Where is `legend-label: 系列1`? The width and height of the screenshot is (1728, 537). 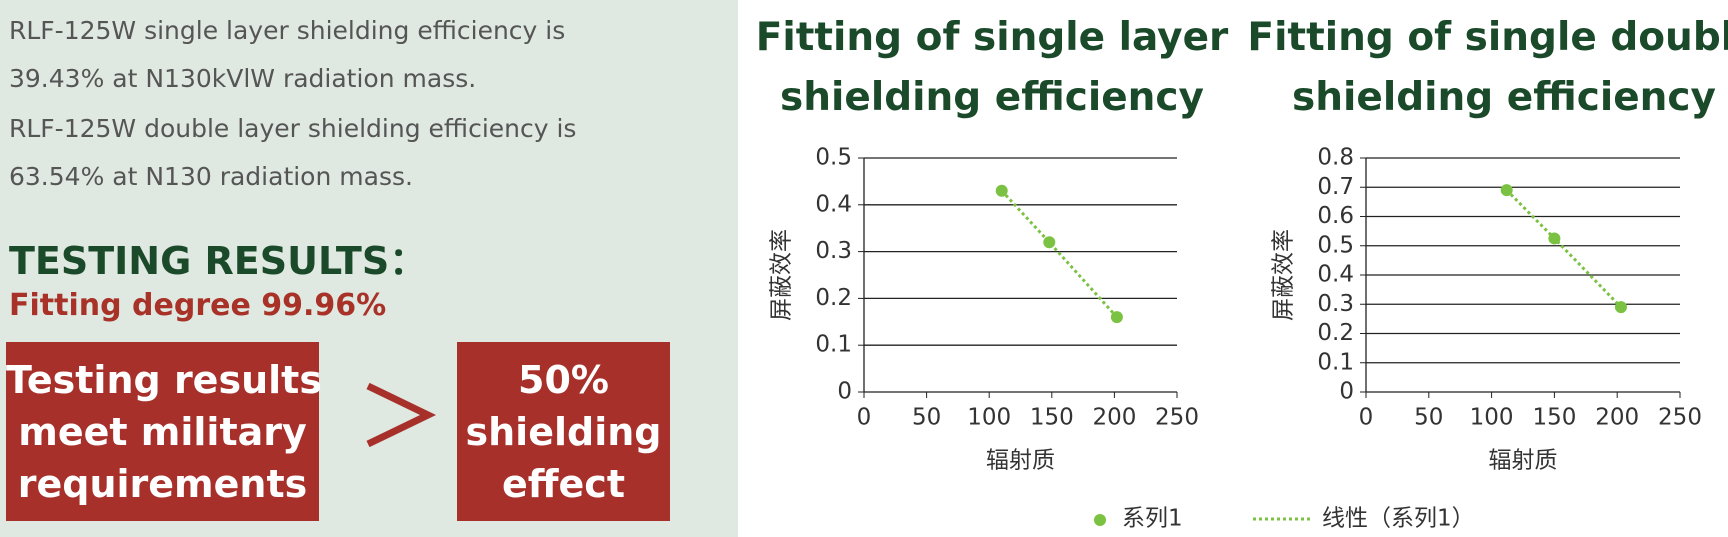
legend-label: 系列1 is located at coordinates (1152, 519).